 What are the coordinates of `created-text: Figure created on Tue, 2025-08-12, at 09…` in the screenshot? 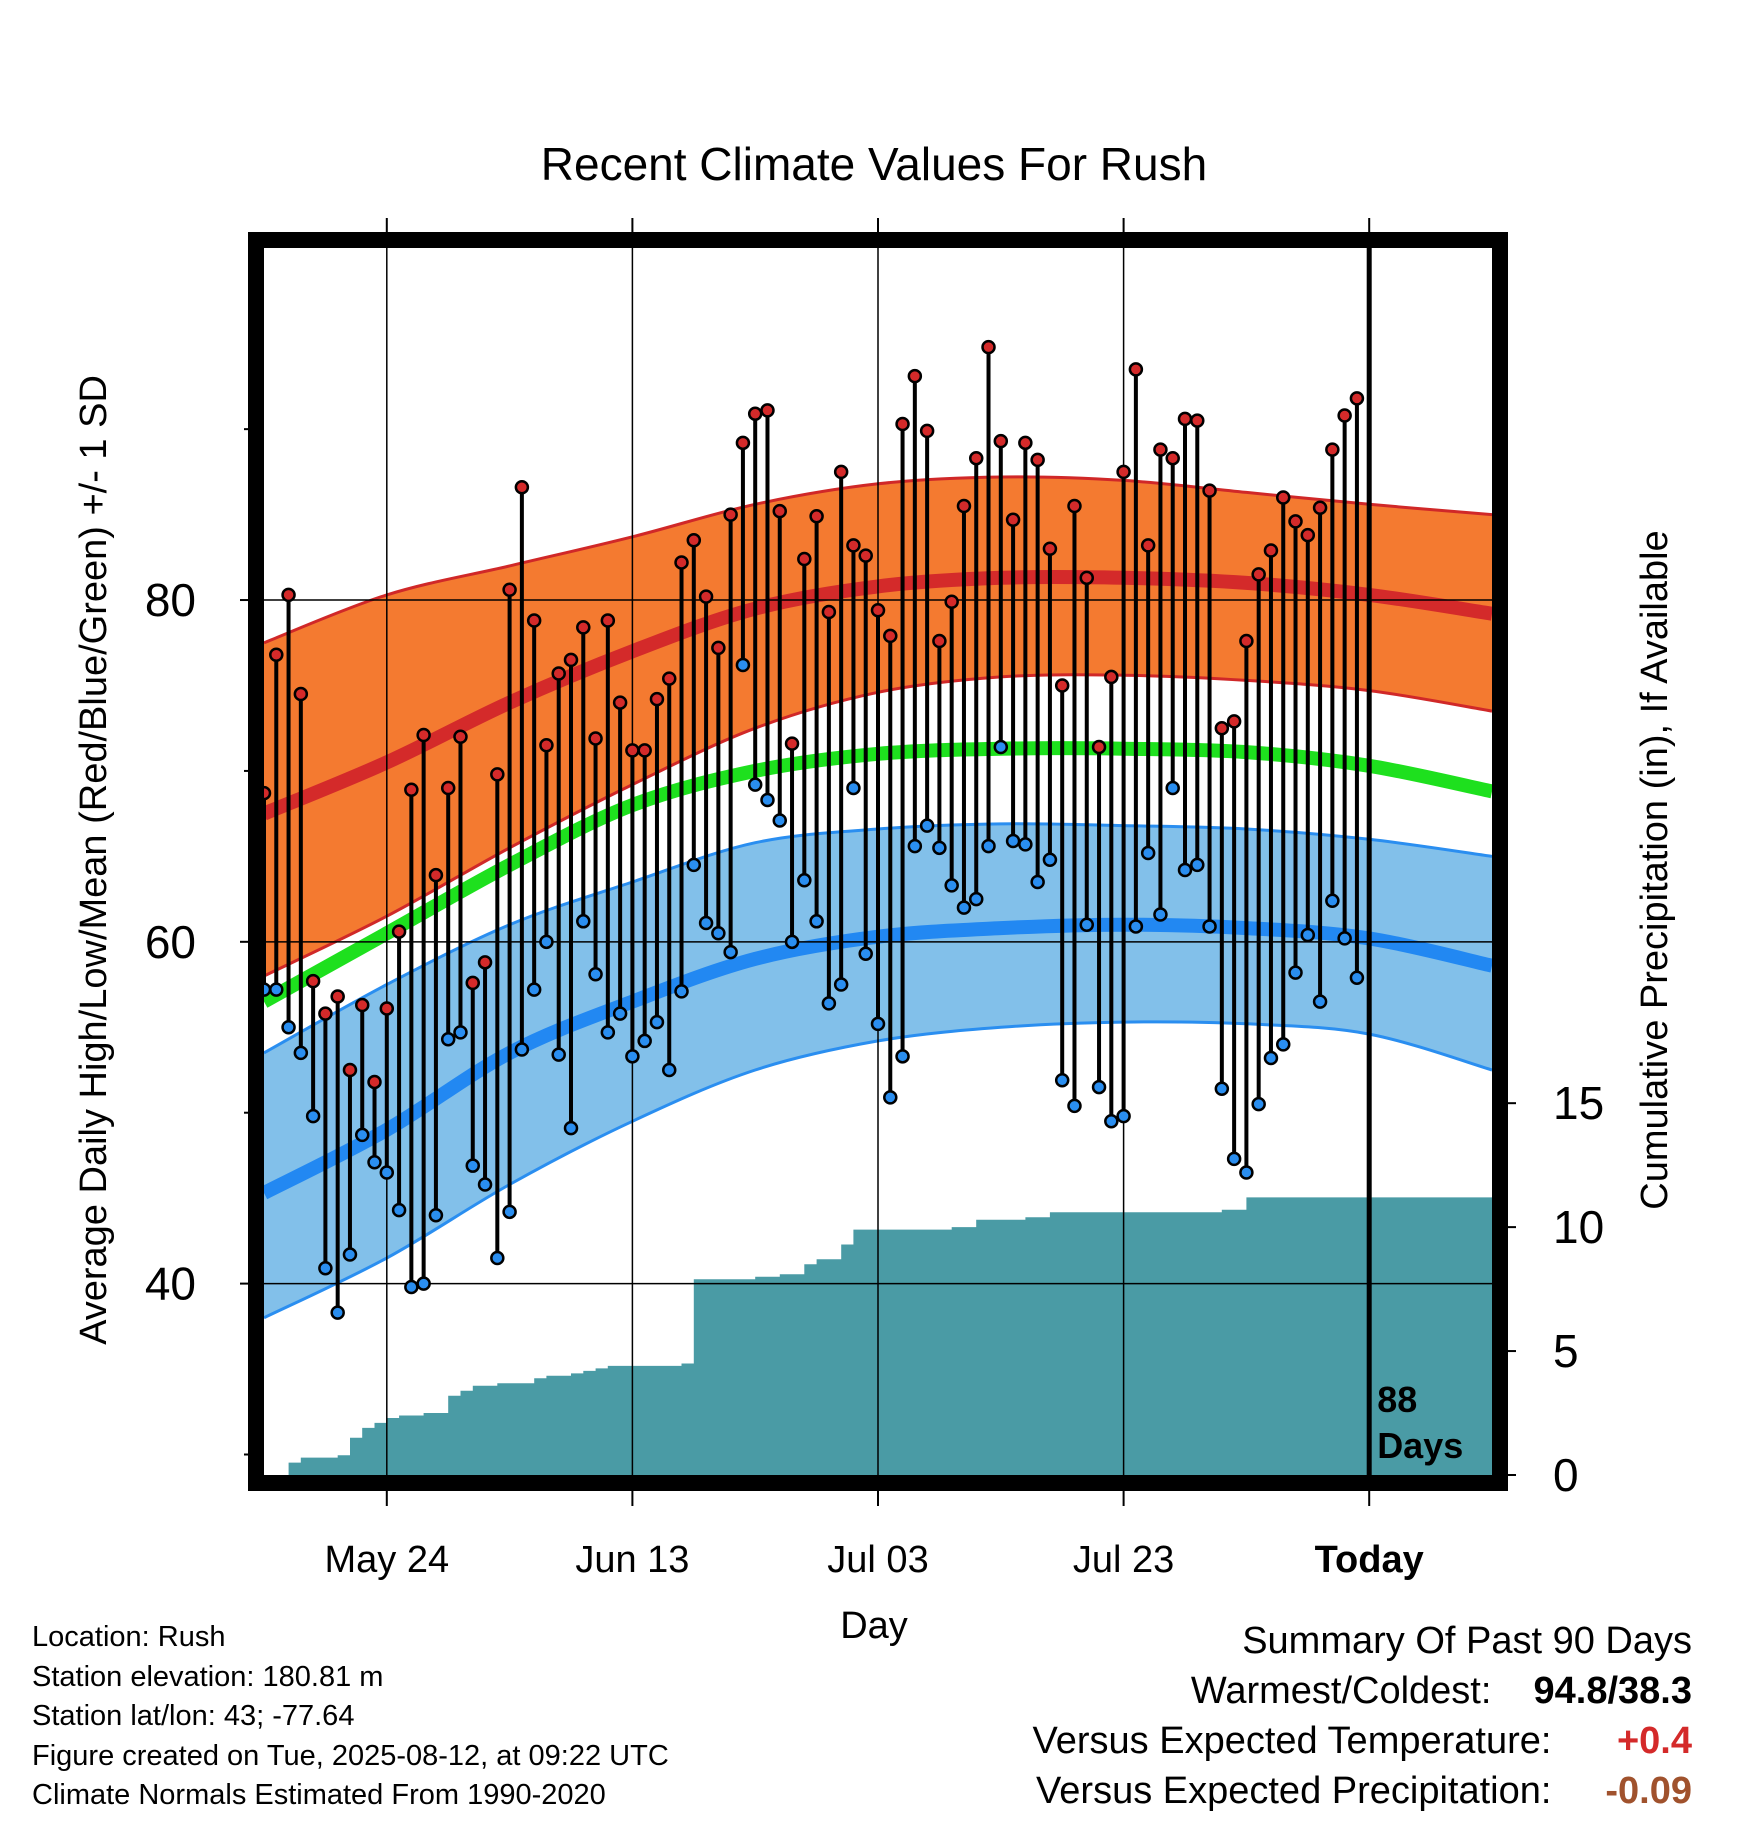 It's located at (350, 1755).